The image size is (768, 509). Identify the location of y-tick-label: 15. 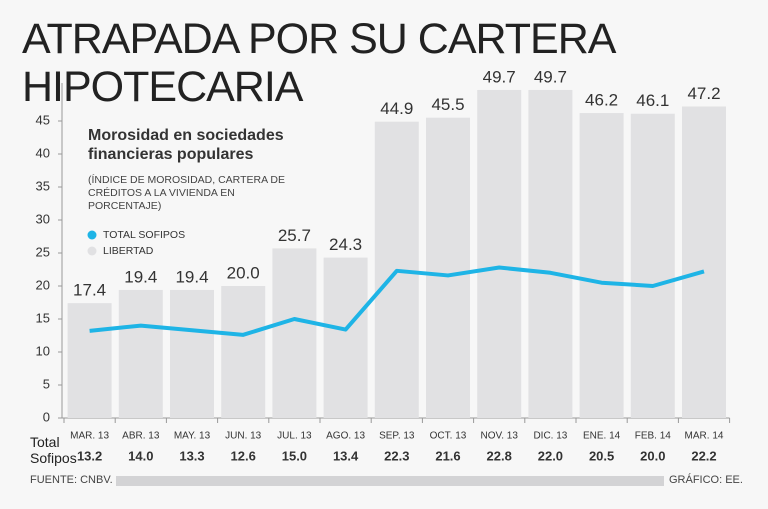
(43, 317).